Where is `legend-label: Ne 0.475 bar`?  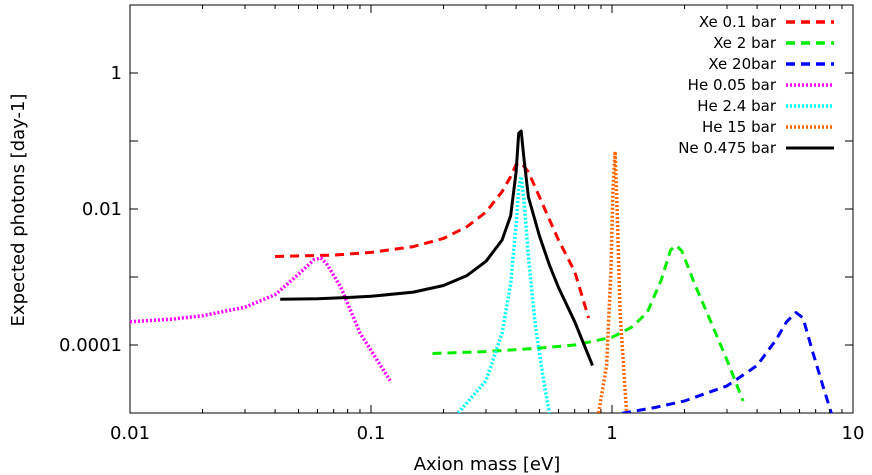
legend-label: Ne 0.475 bar is located at coordinates (727, 148).